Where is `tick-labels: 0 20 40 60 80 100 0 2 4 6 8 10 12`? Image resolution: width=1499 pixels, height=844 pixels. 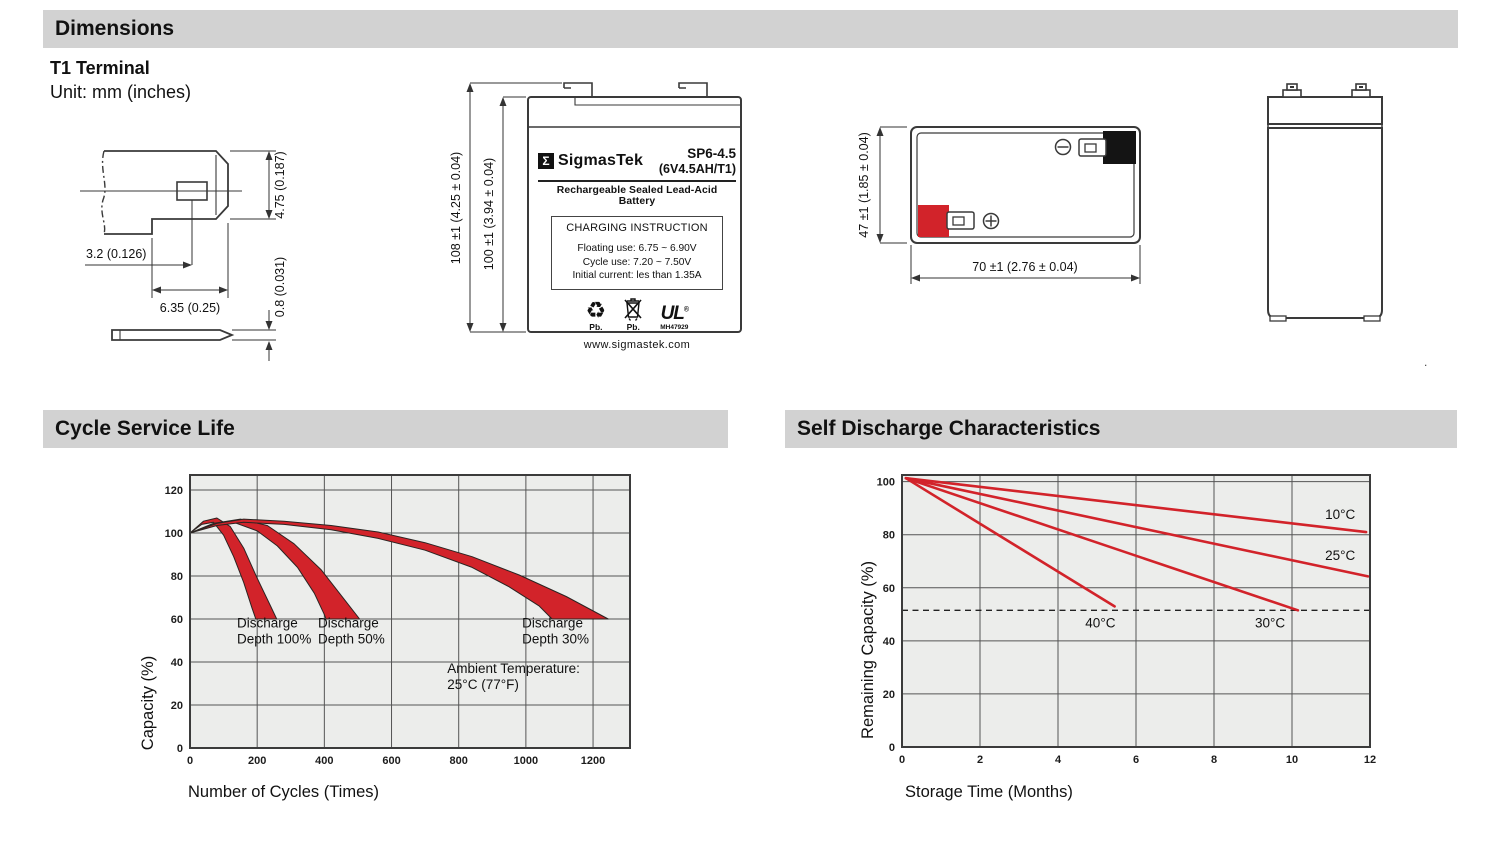
tick-labels: 0 20 40 60 80 100 0 2 4 6 8 10 12 is located at coordinates (1126, 621).